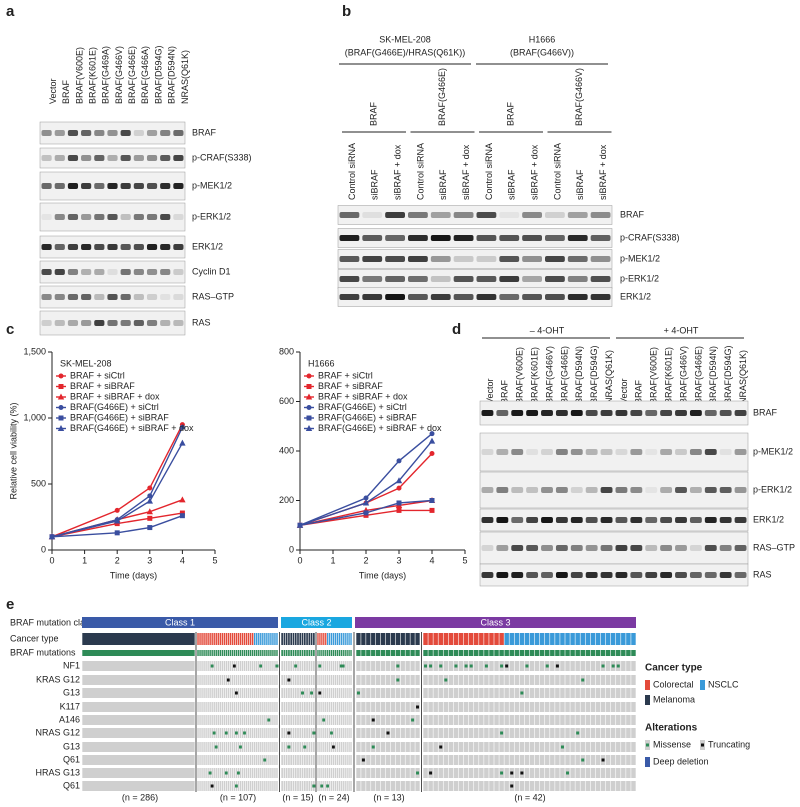  What do you see at coordinates (542, 39) in the screenshot?
I see `group-title: H1666` at bounding box center [542, 39].